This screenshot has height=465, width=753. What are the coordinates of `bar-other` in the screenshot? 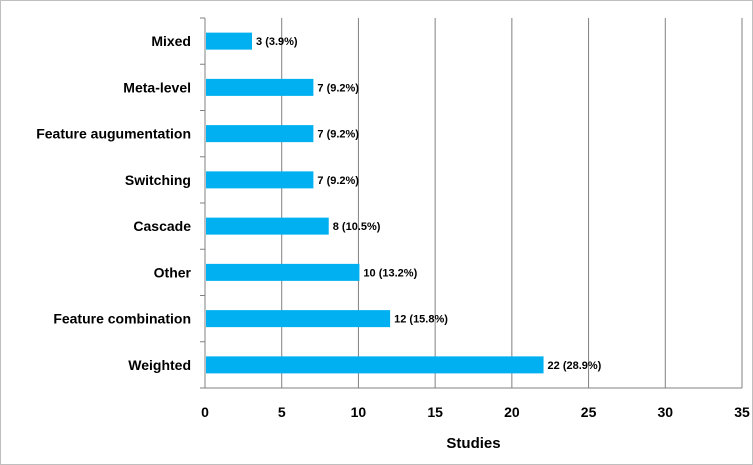 It's located at (283, 272).